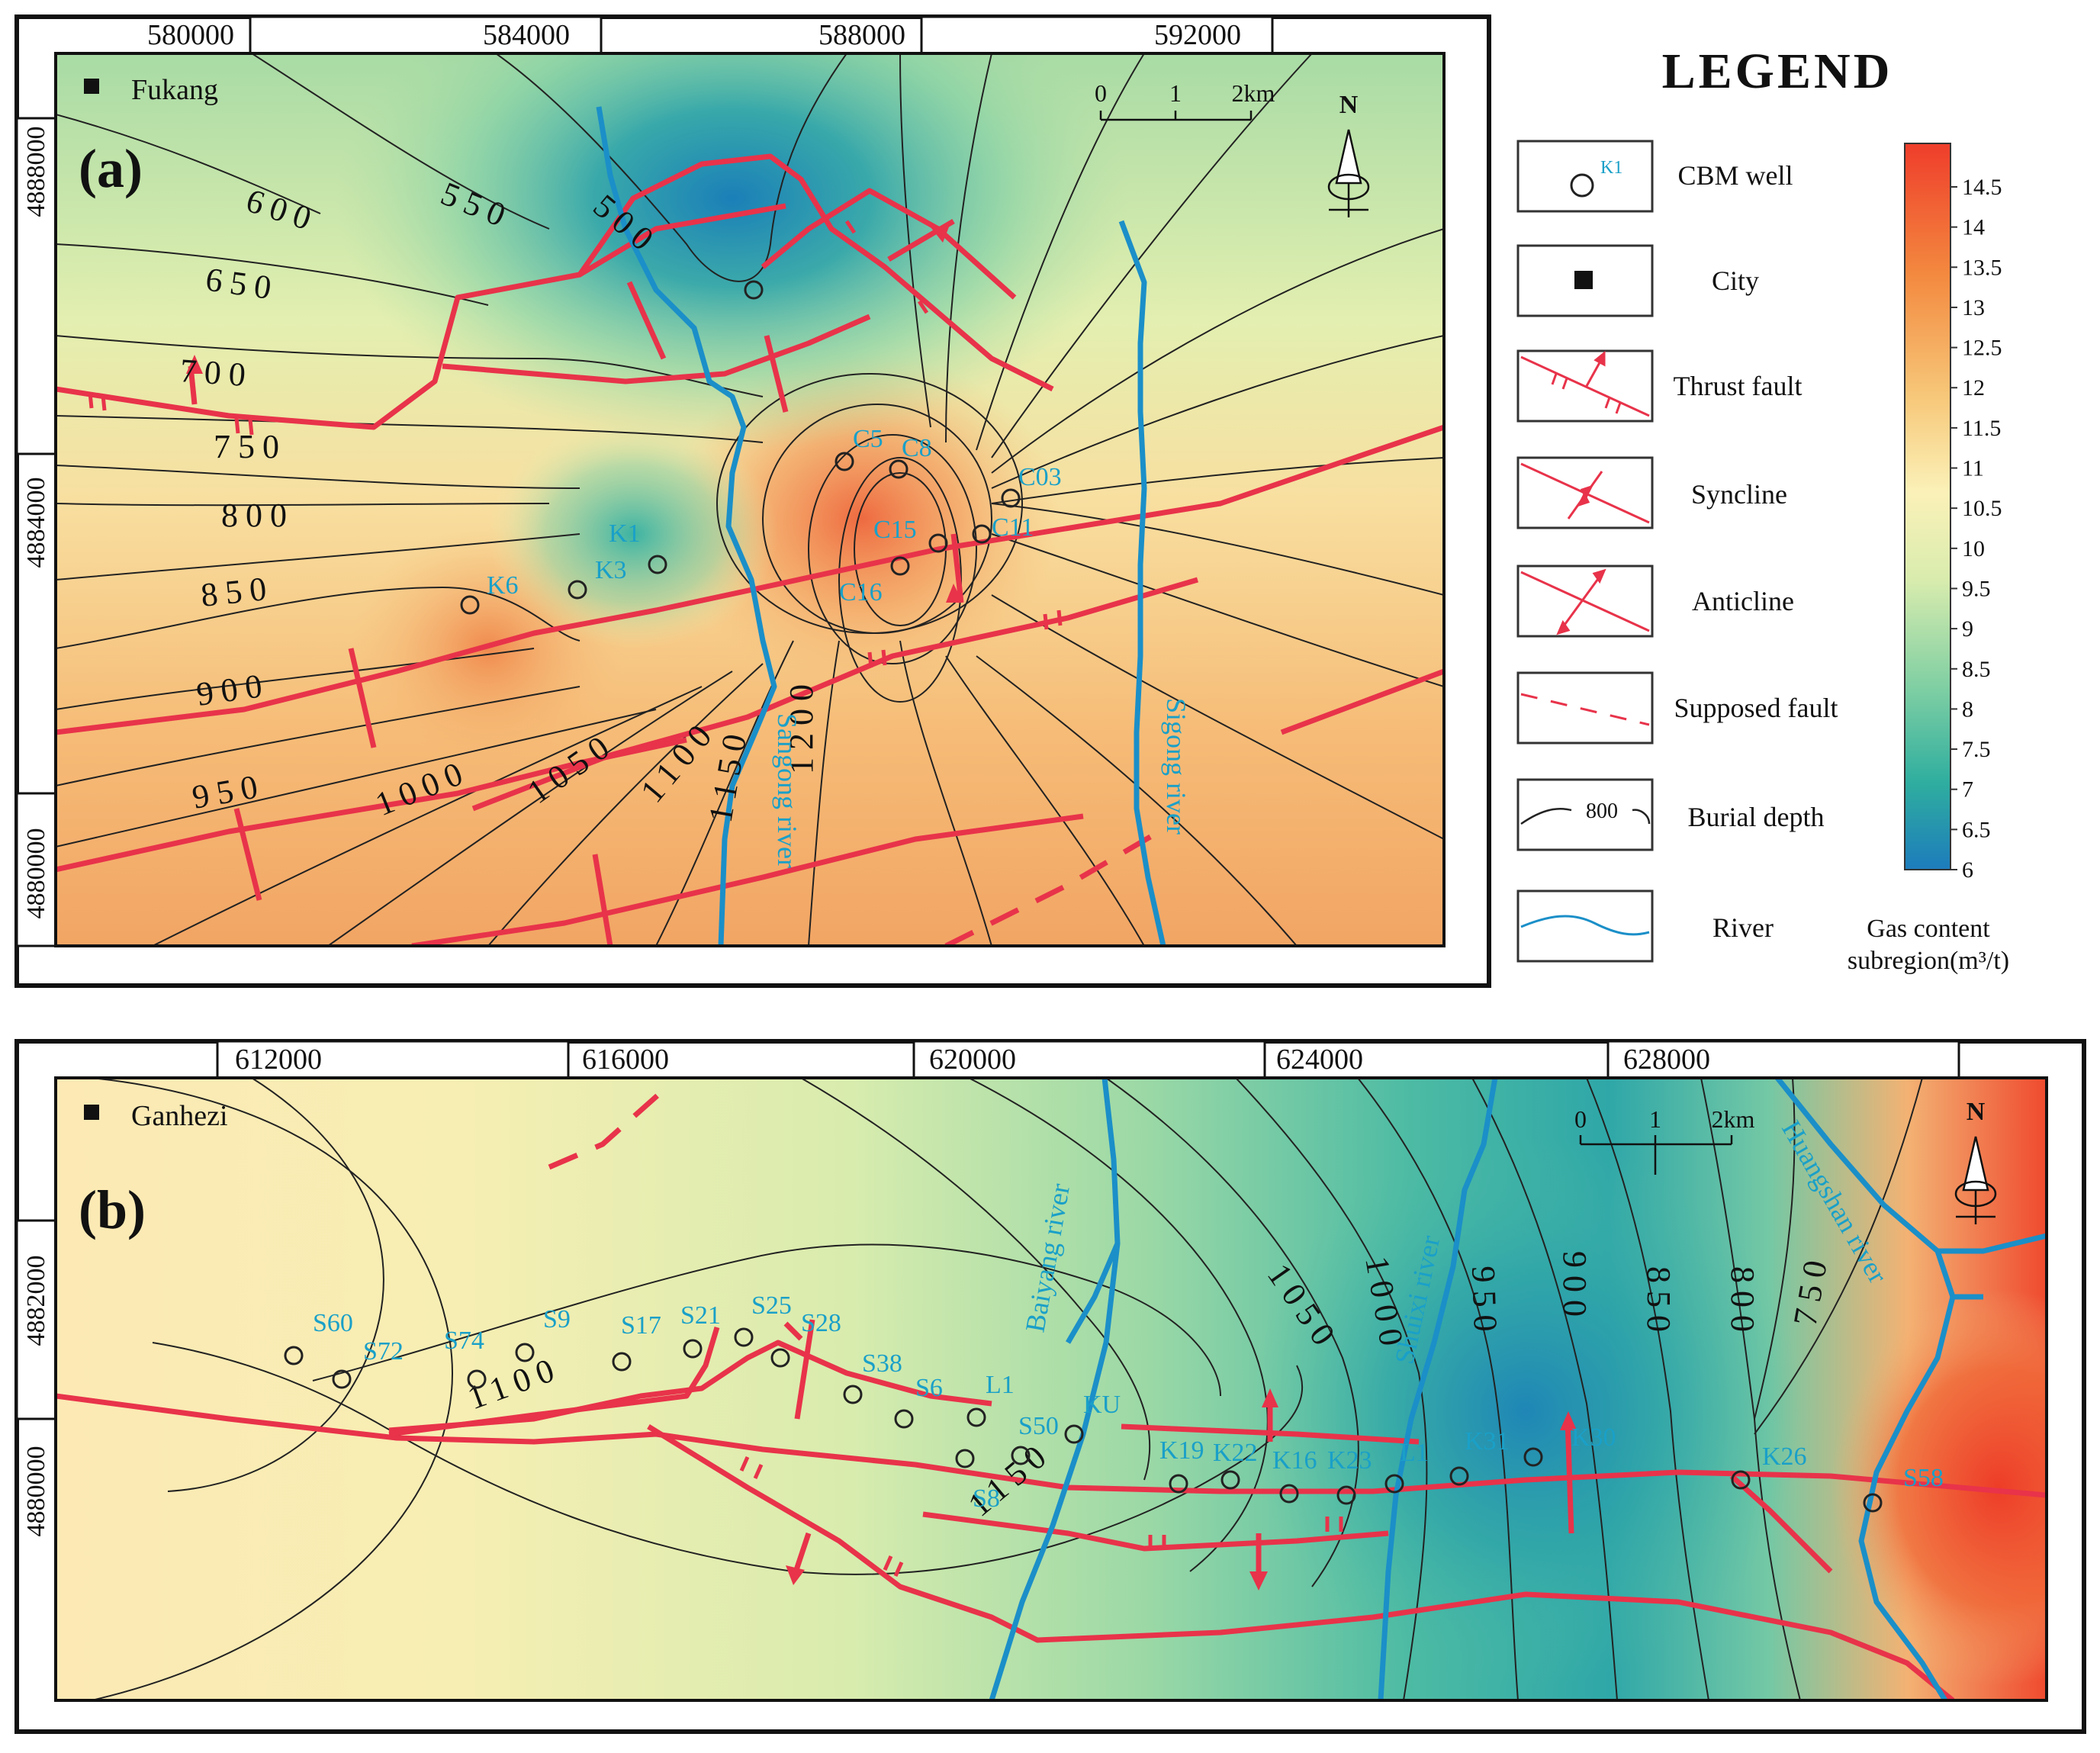 This screenshot has height=1753, width=2100. I want to click on panel-a-y-tick: 4888000, so click(36, 172).